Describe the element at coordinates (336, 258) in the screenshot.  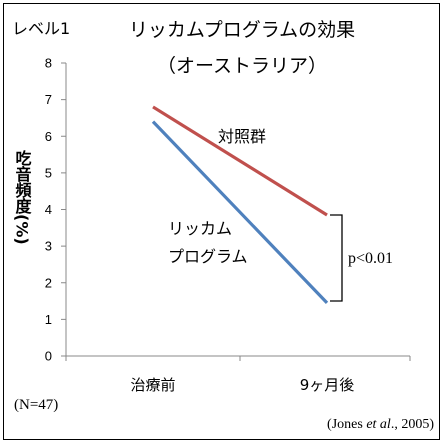
I see `significance-bracket` at that location.